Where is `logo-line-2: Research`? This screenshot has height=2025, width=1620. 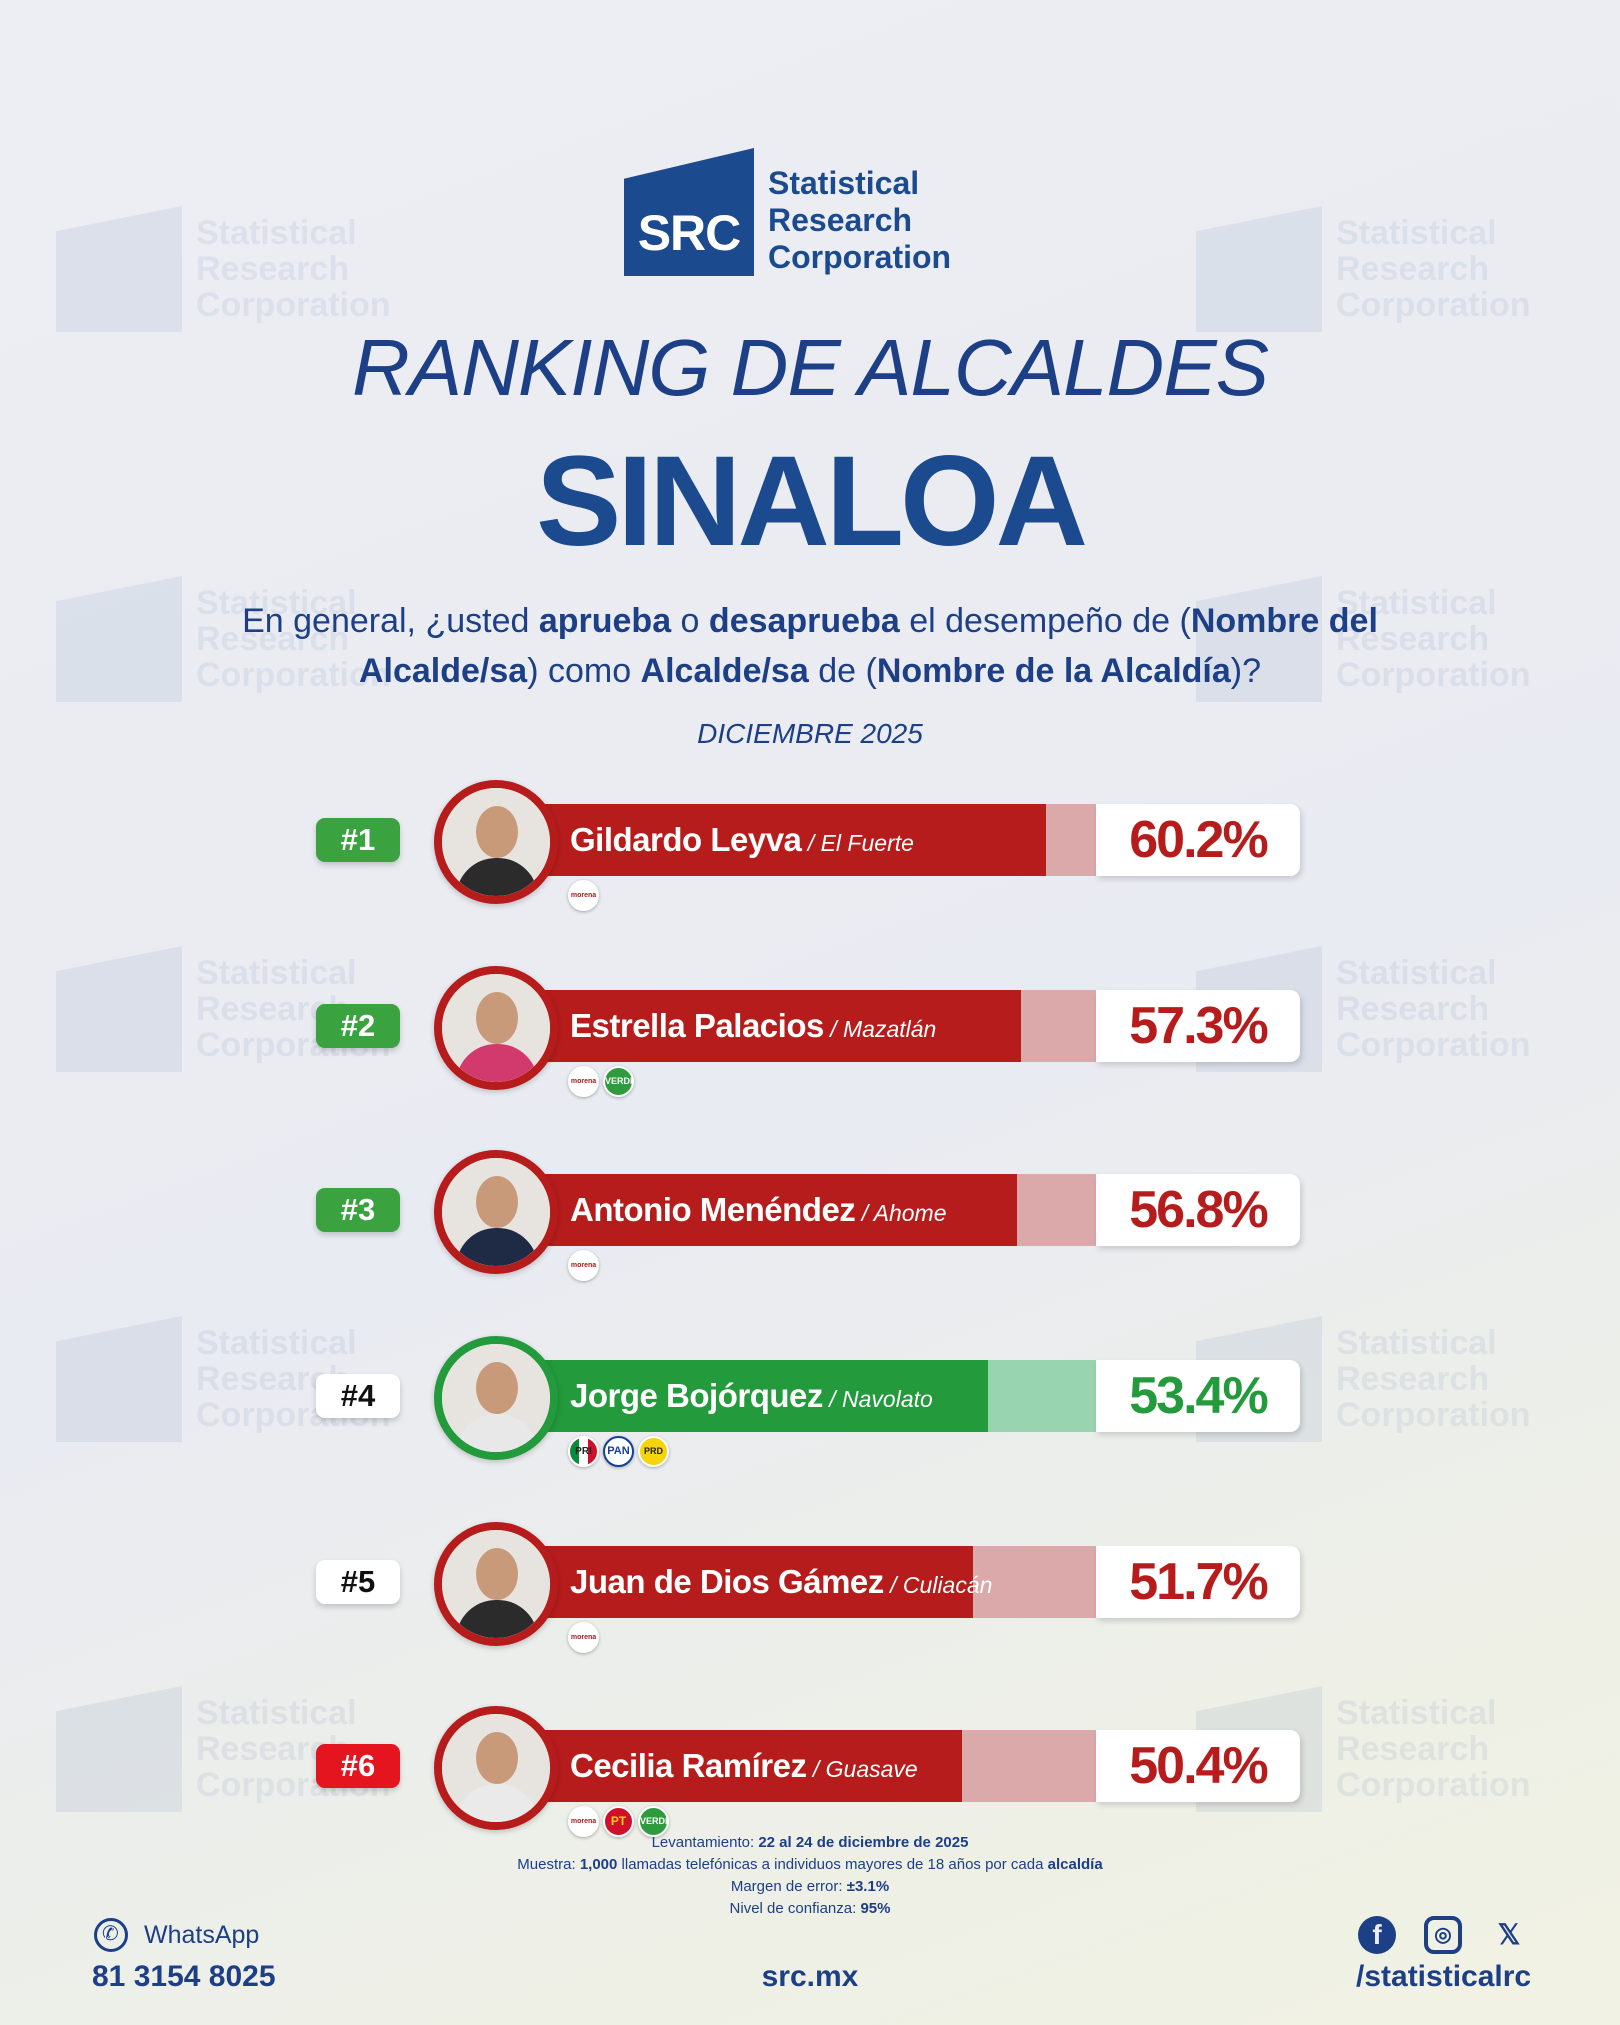 logo-line-2: Research is located at coordinates (840, 220).